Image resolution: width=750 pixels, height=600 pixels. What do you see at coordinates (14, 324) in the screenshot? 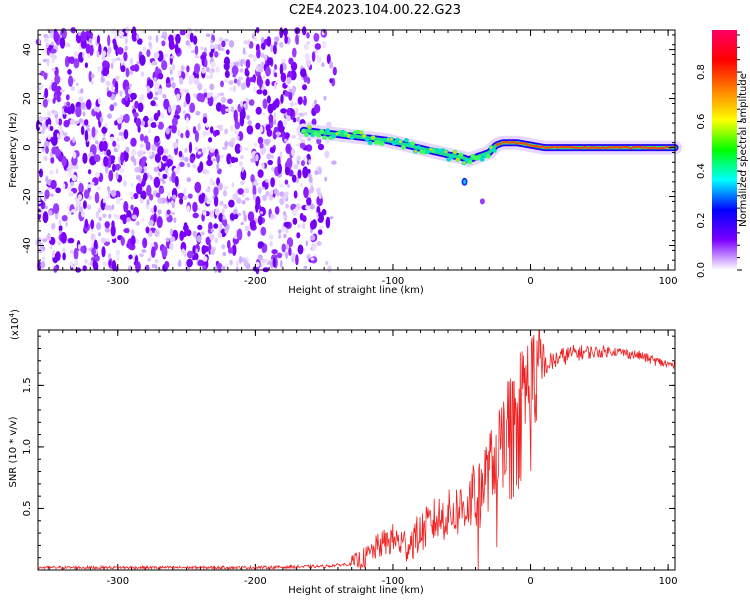
I see `snr-y-multiplier: (x104)` at bounding box center [14, 324].